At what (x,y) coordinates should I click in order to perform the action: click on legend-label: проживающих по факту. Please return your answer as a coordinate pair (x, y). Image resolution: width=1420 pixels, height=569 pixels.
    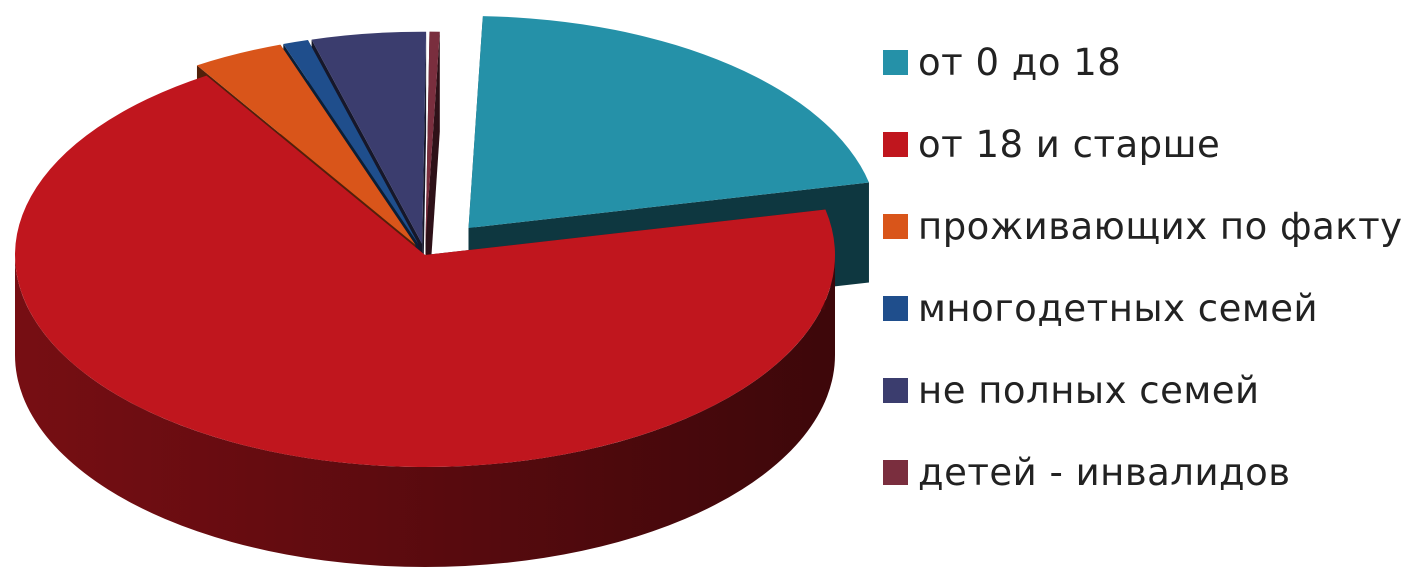
    Looking at the image, I should click on (1160, 226).